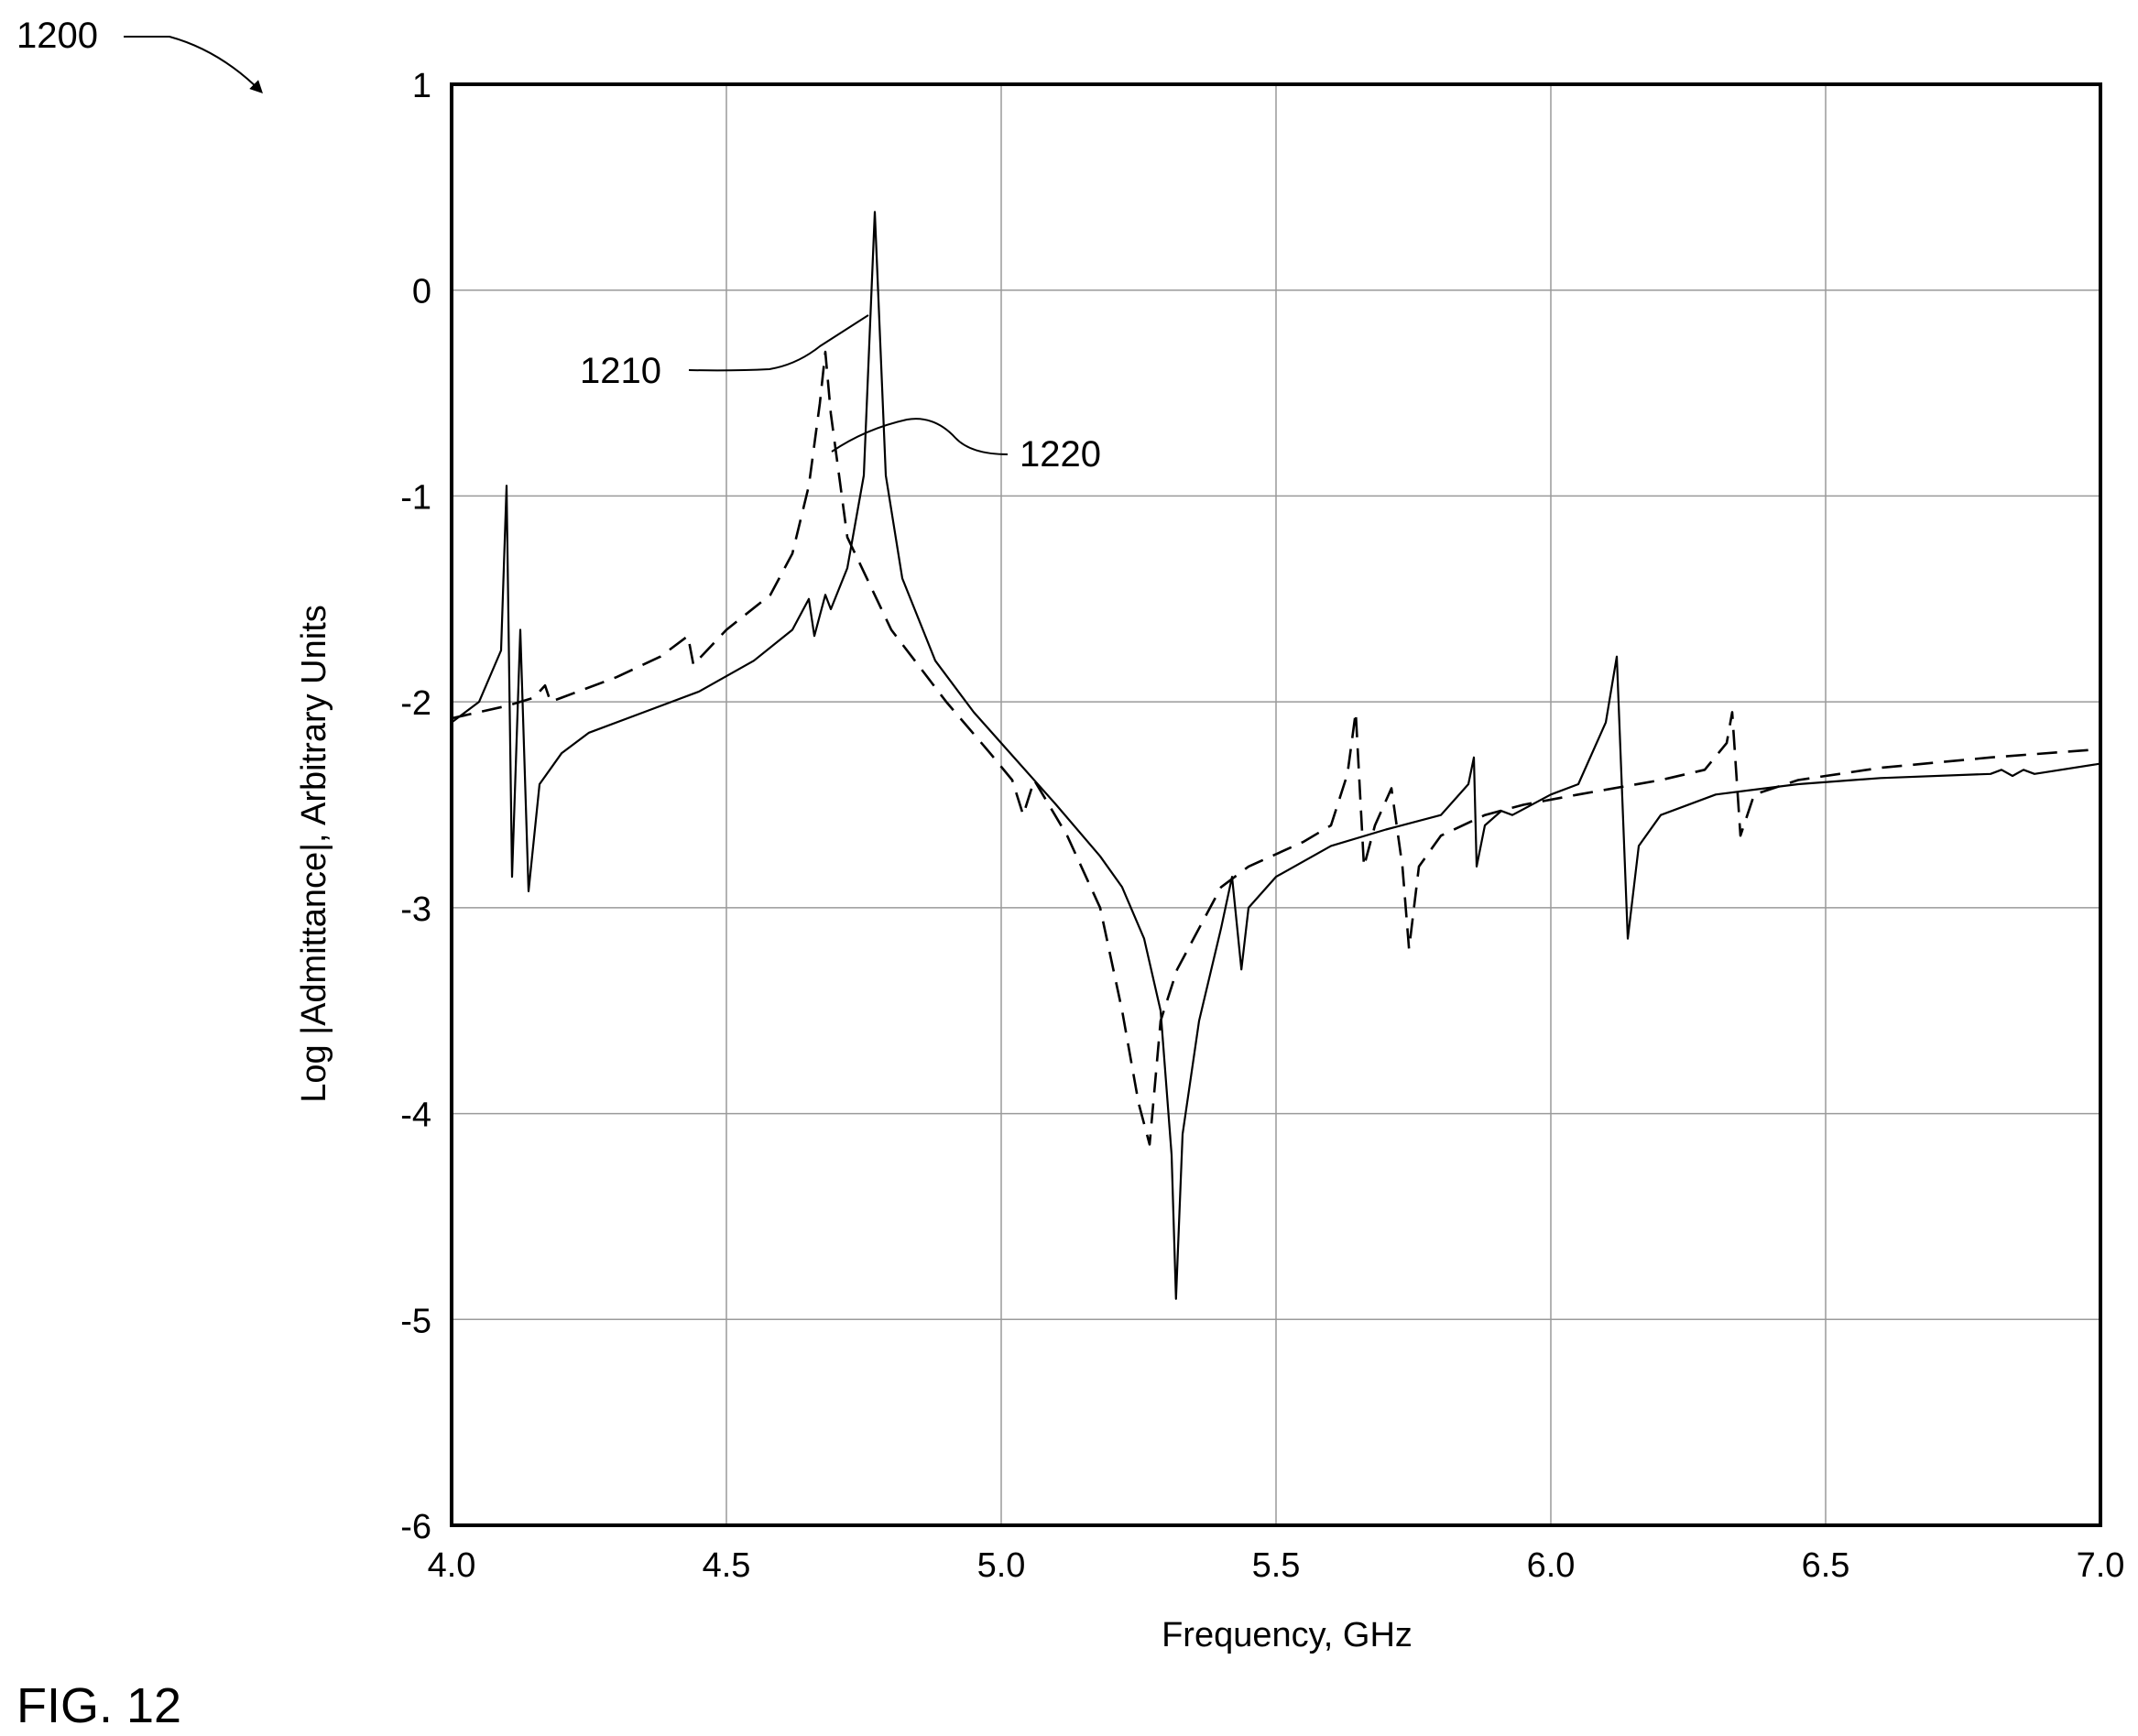  Describe the element at coordinates (415, 1321) in the screenshot. I see `y-tick-label: -5` at that location.